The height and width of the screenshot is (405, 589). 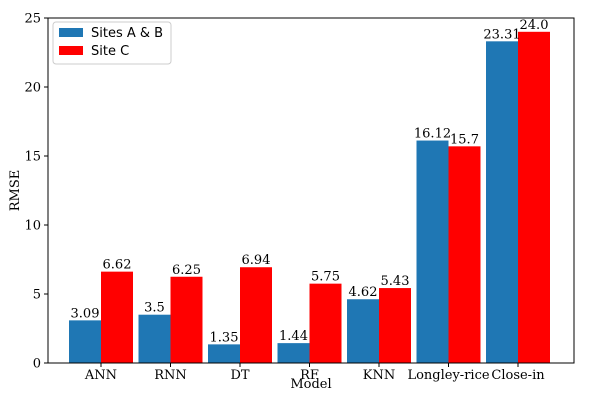 What do you see at coordinates (256, 260) in the screenshot?
I see `data-label: 6.94` at bounding box center [256, 260].